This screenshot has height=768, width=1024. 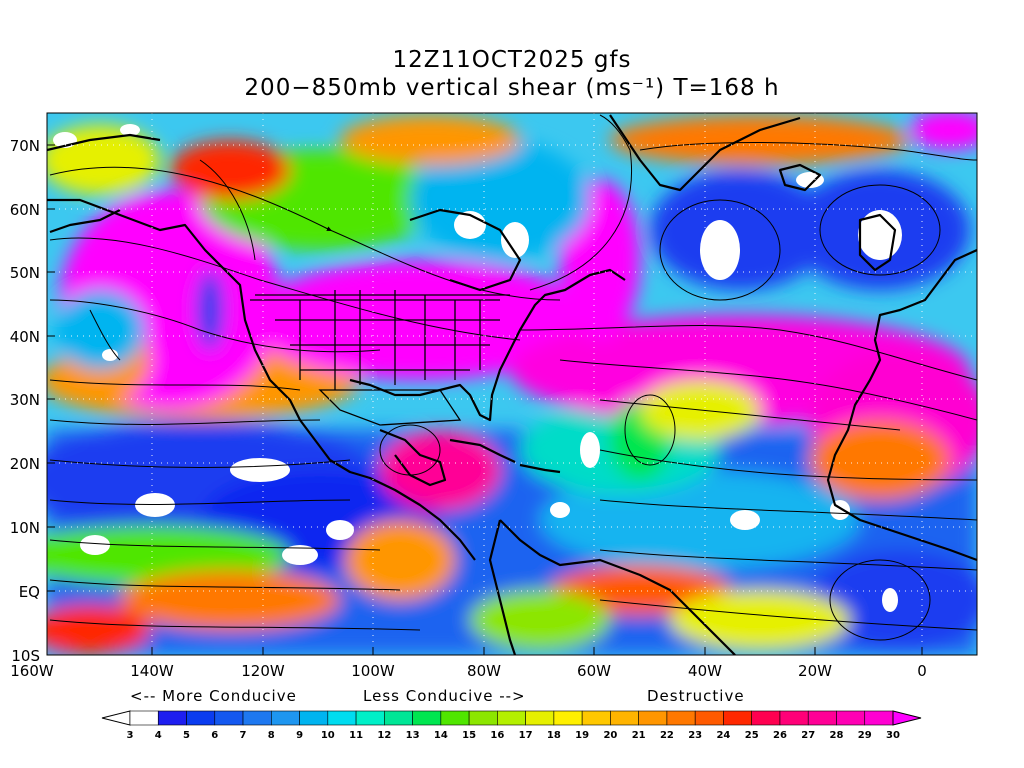 I want to click on colorbar-level-label: 20, so click(x=610, y=735).